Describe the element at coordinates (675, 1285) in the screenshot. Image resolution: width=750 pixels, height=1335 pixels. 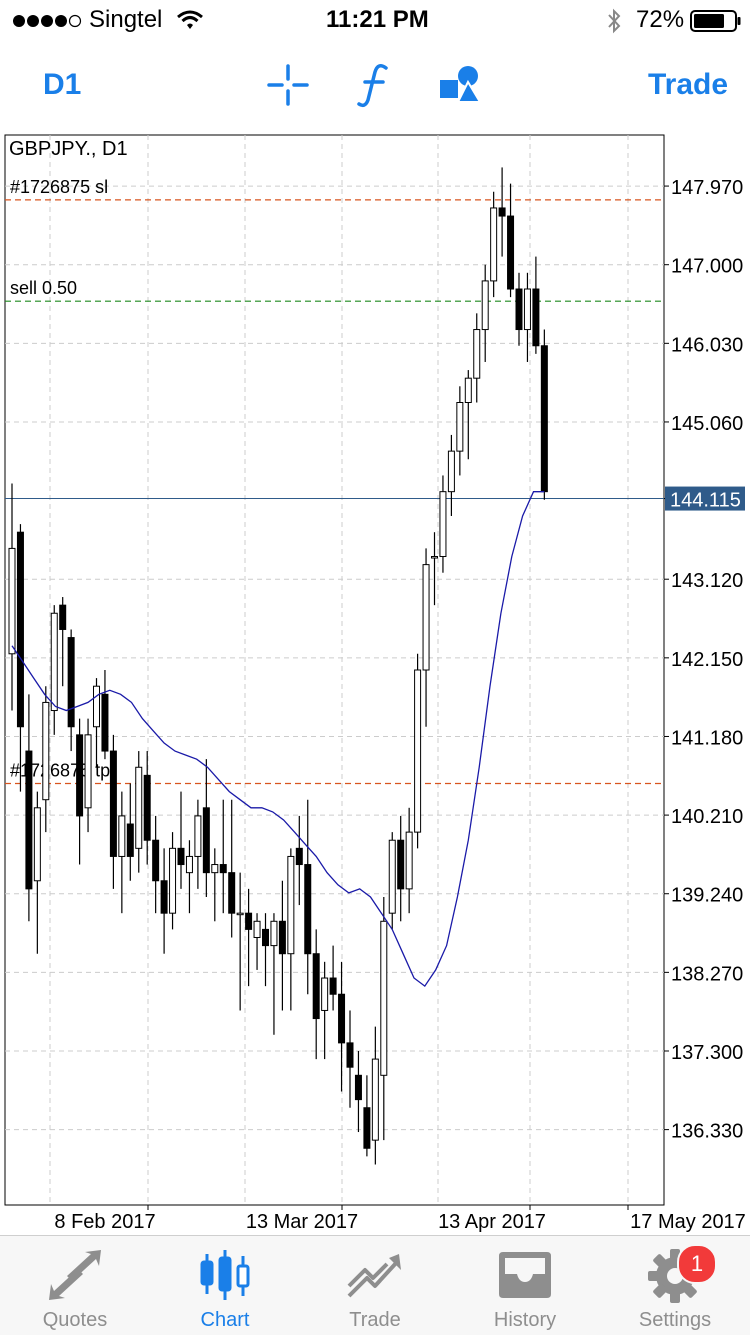
I see `tab-settings: 1 Settings` at that location.